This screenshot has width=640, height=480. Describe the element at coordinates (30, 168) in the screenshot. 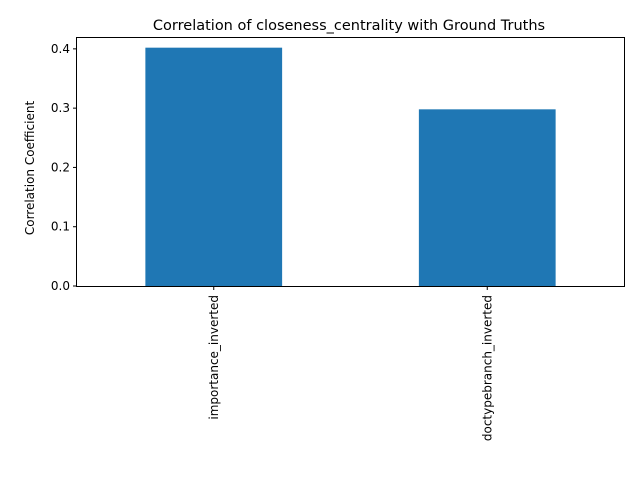

I see `y-axis-label: Correlation Coefficient` at that location.